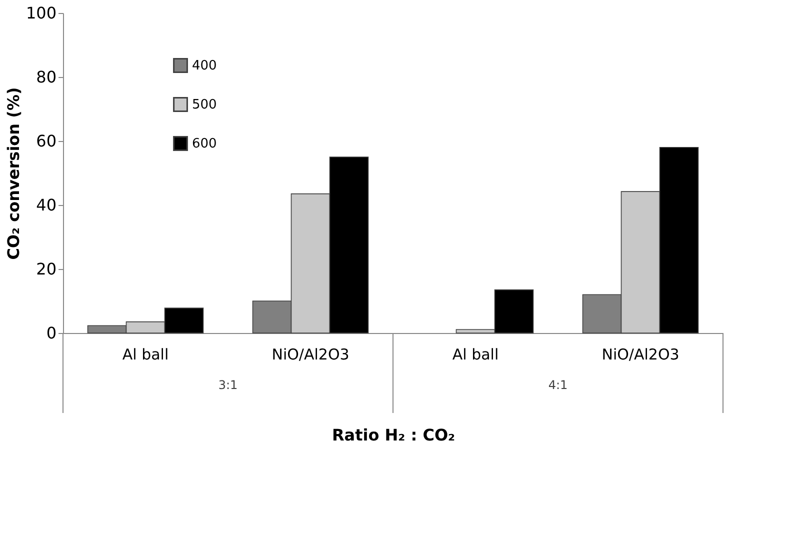  What do you see at coordinates (204, 144) in the screenshot?
I see `legend-label: 600` at bounding box center [204, 144].